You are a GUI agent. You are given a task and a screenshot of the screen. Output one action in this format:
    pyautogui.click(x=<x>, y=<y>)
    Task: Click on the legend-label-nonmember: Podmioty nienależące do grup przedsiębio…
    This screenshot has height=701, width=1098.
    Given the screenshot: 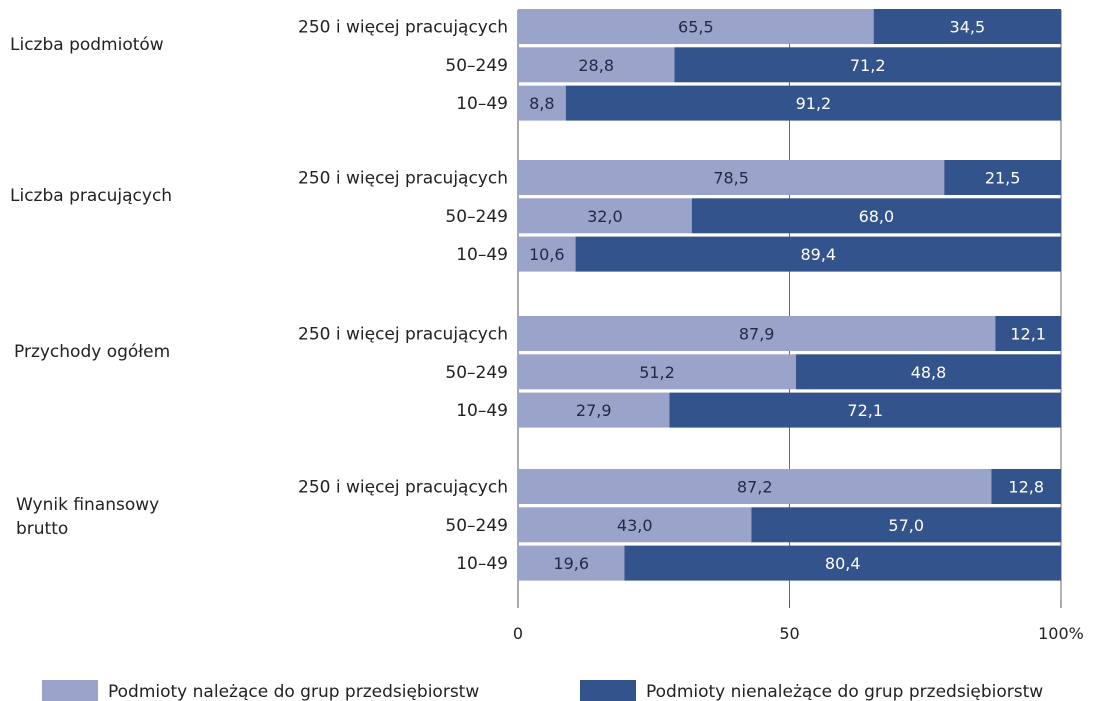 What is the action you would take?
    pyautogui.click(x=844, y=691)
    